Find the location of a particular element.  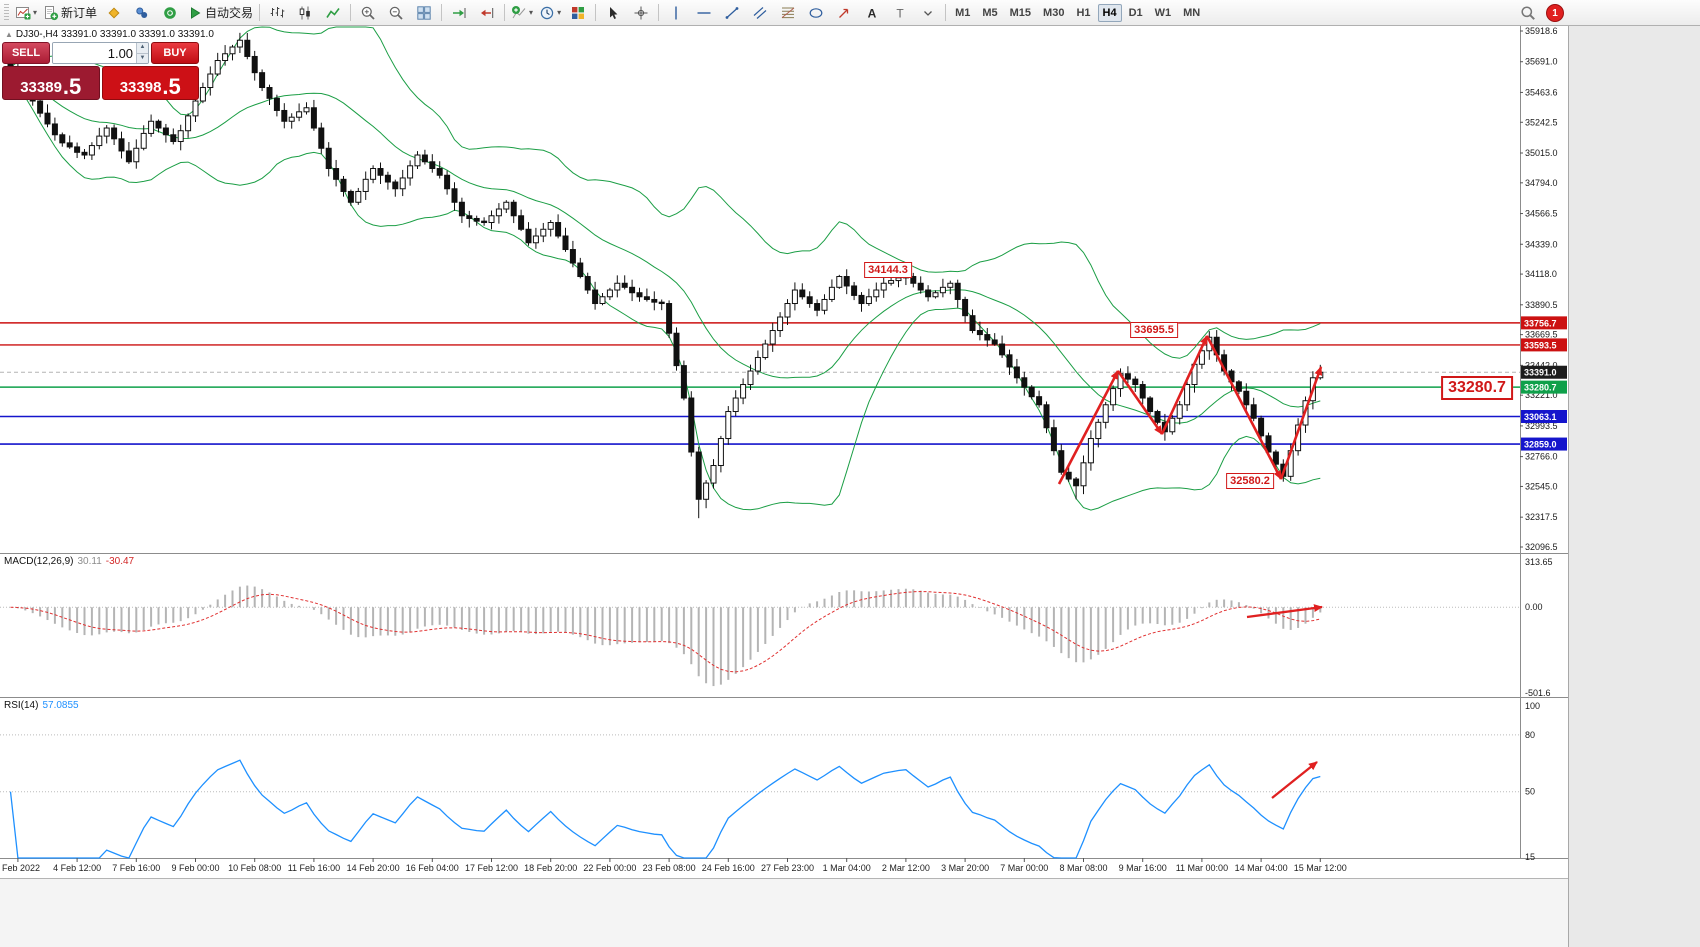

toolbar-separator is located at coordinates (596, 12).